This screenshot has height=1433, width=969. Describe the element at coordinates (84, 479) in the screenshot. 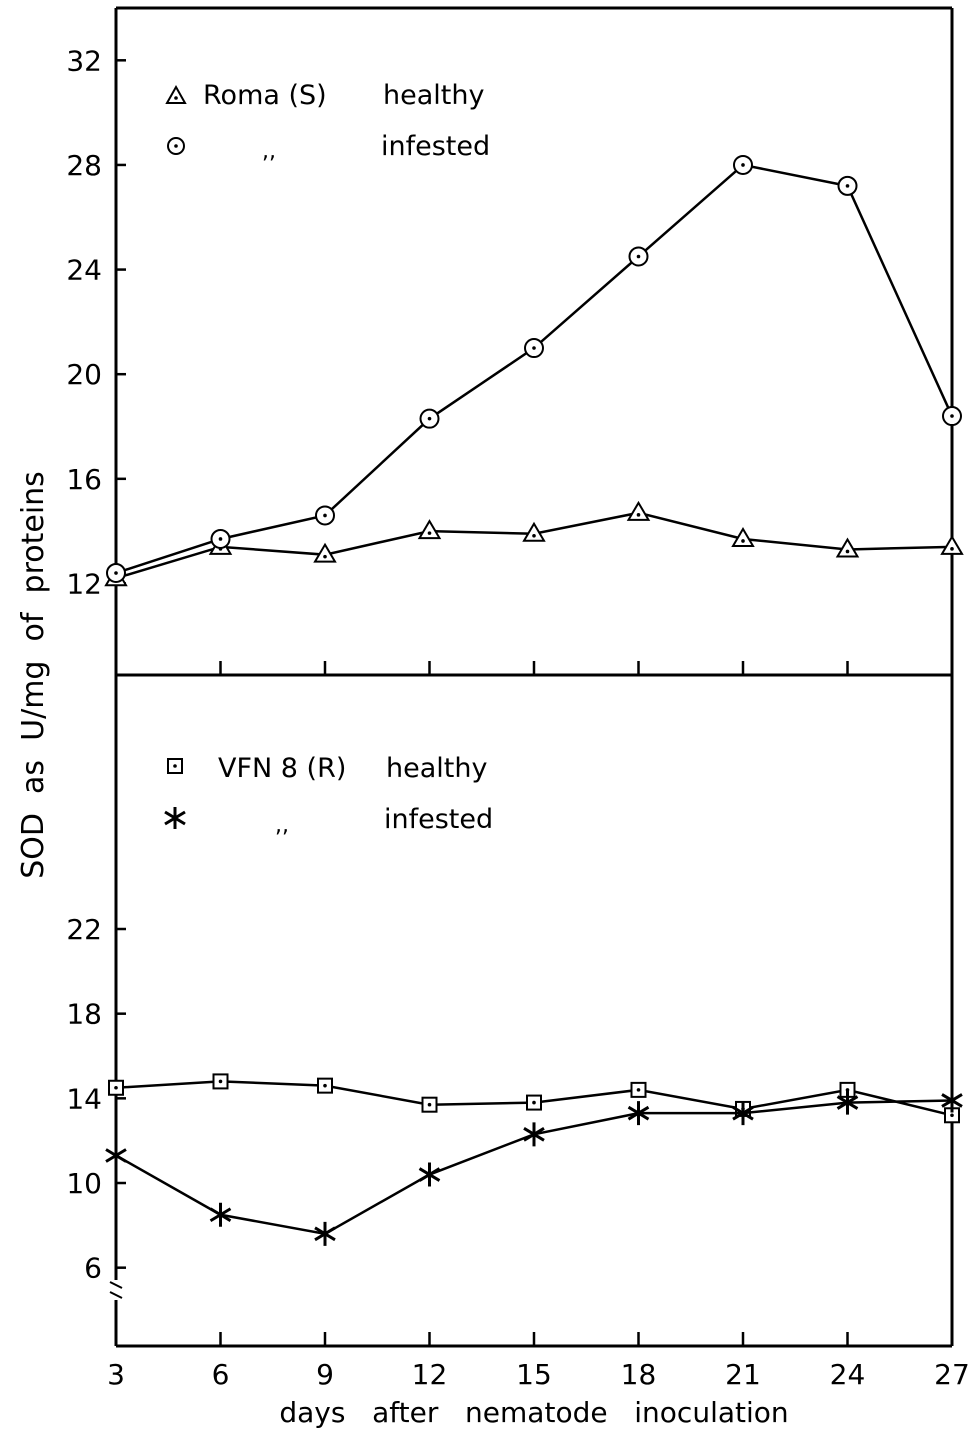

I see `y-tick-label: 16` at that location.